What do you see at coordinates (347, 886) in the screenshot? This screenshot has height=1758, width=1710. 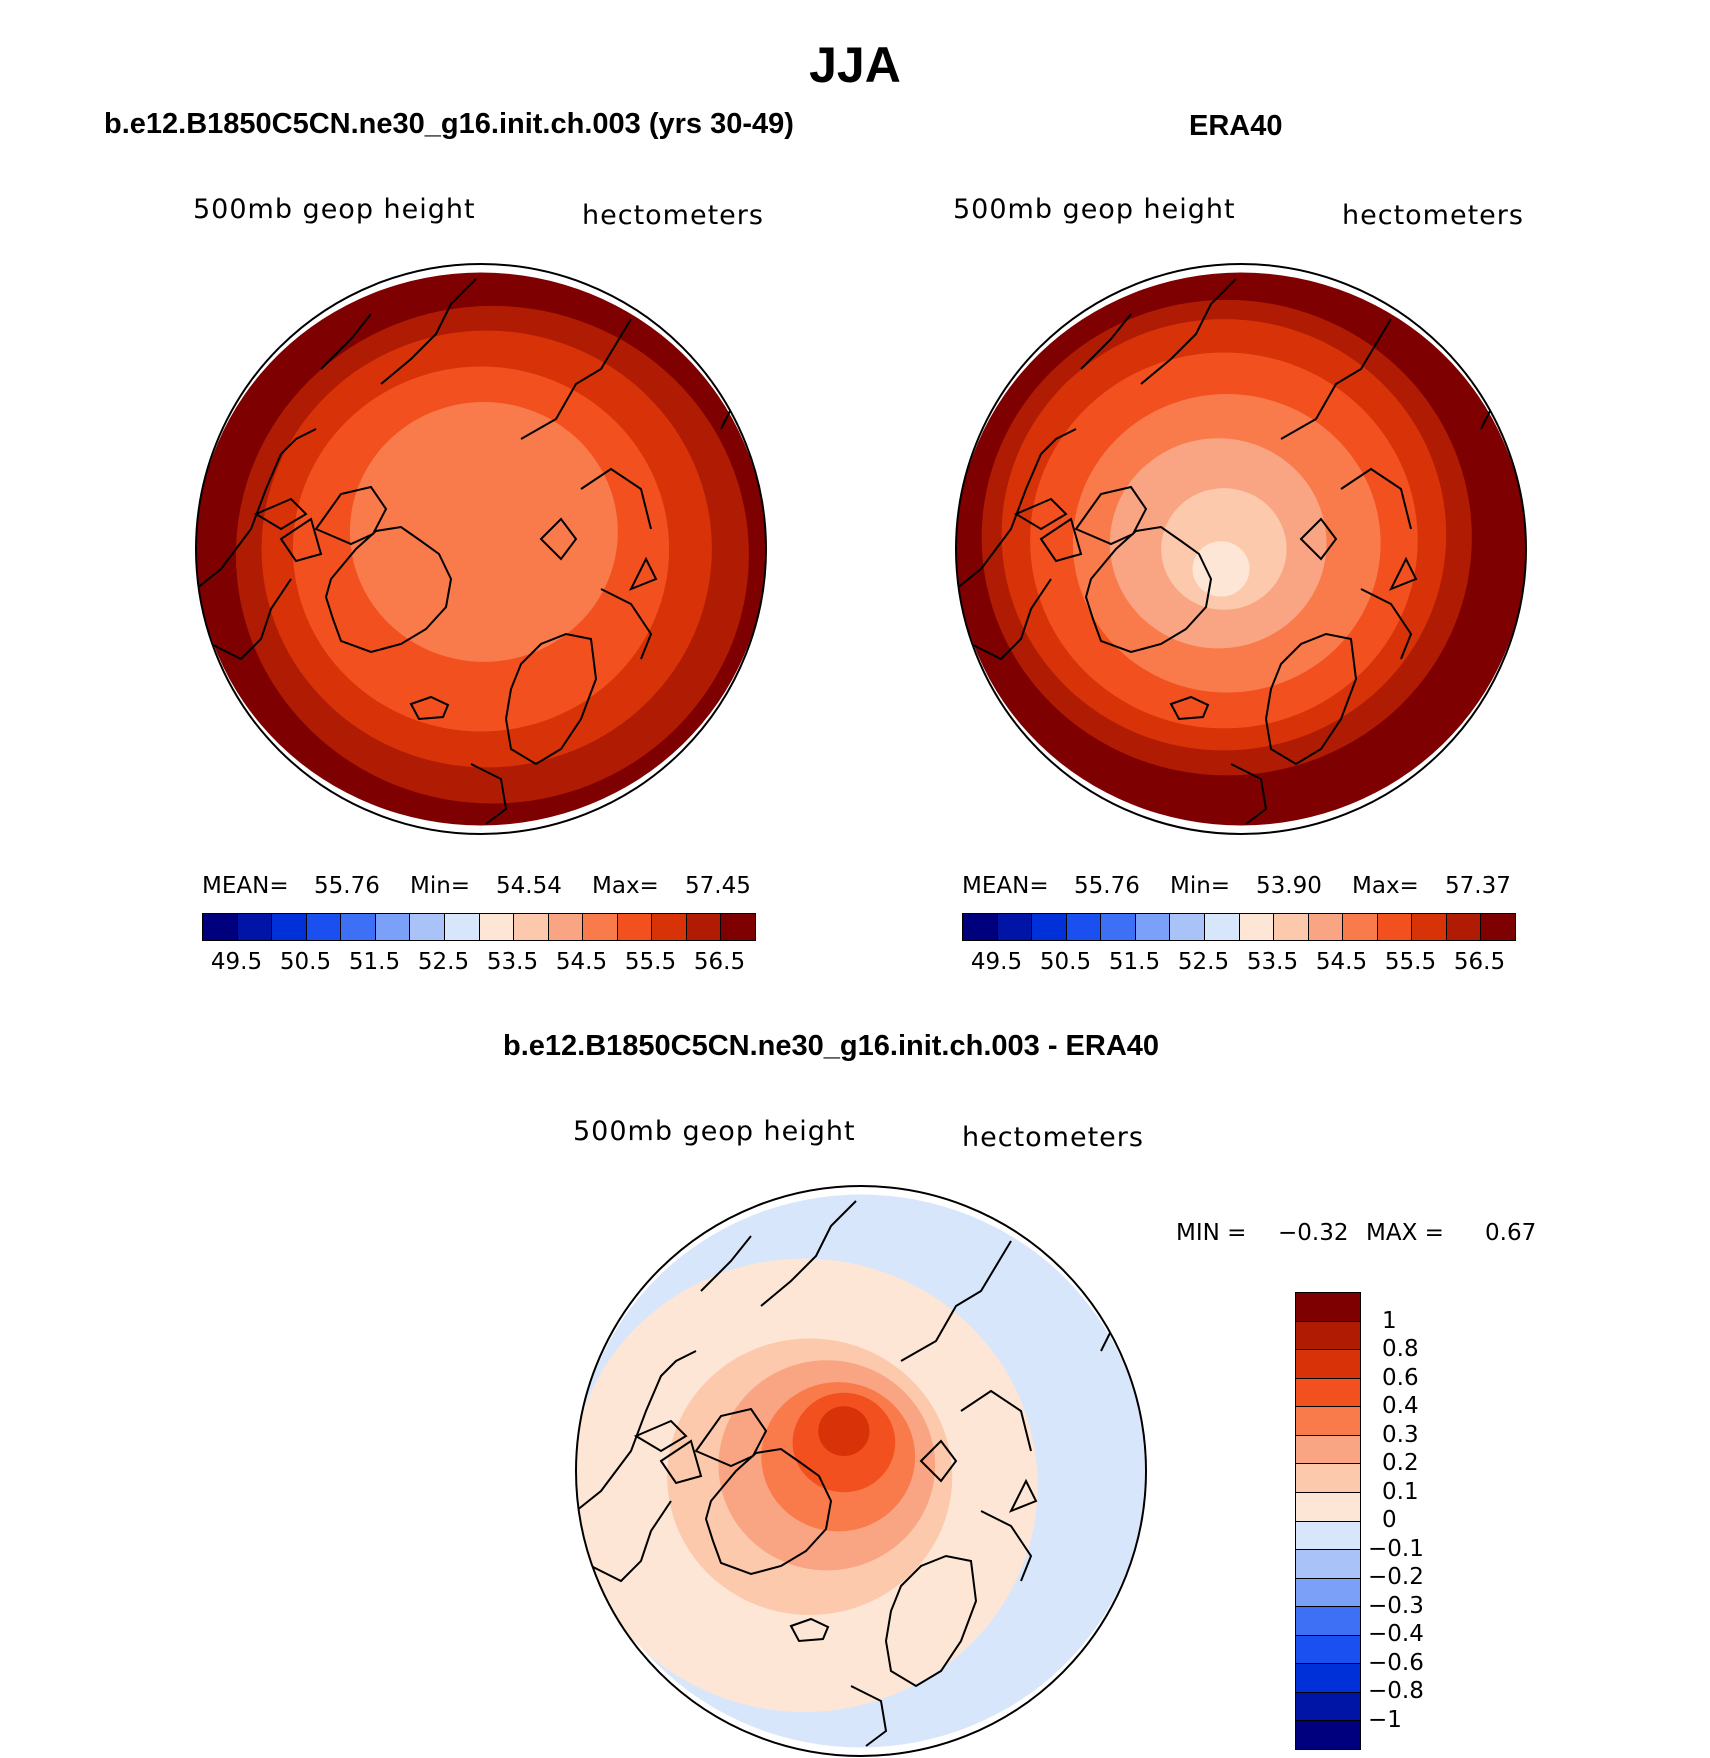 I see `model-mean-value: 55.76` at bounding box center [347, 886].